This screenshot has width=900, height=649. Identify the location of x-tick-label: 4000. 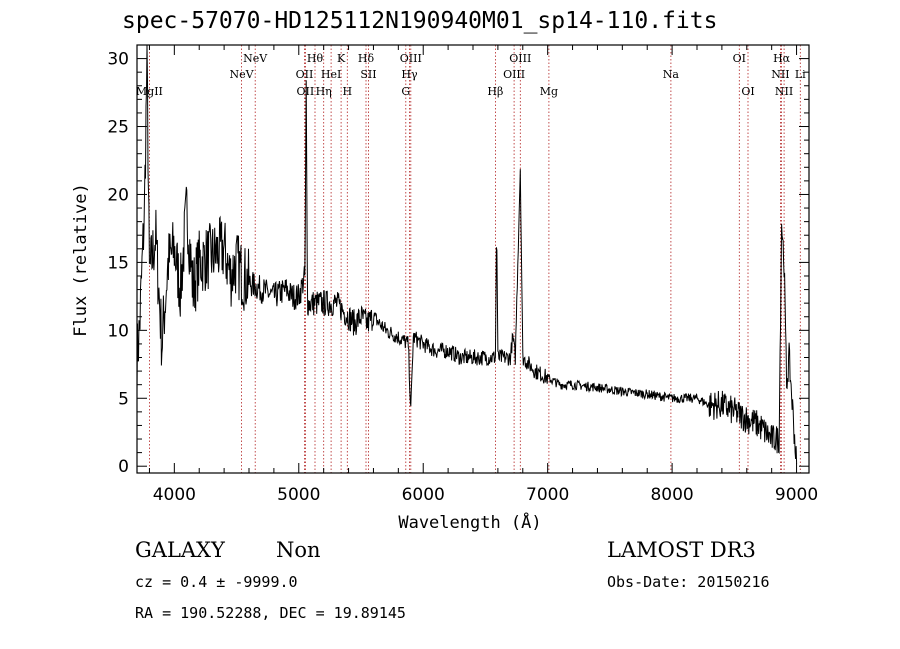
(174, 495).